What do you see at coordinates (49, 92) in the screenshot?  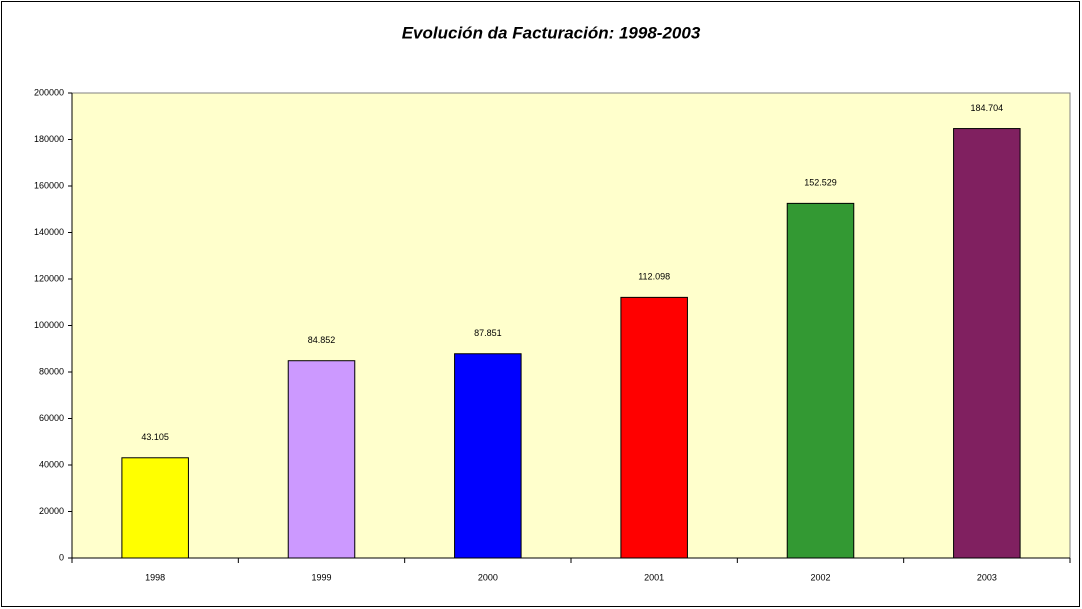 I see `y-tick-label: 200000` at bounding box center [49, 92].